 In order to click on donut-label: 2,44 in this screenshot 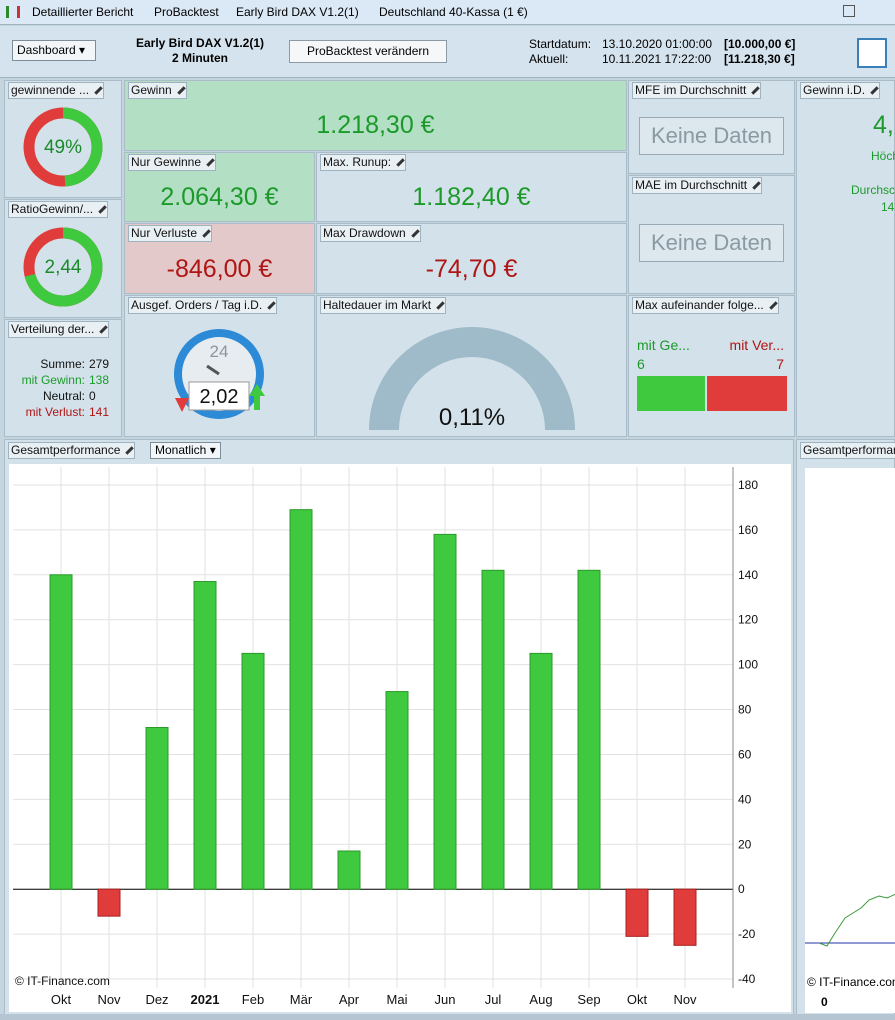, I will do `click(63, 267)`.